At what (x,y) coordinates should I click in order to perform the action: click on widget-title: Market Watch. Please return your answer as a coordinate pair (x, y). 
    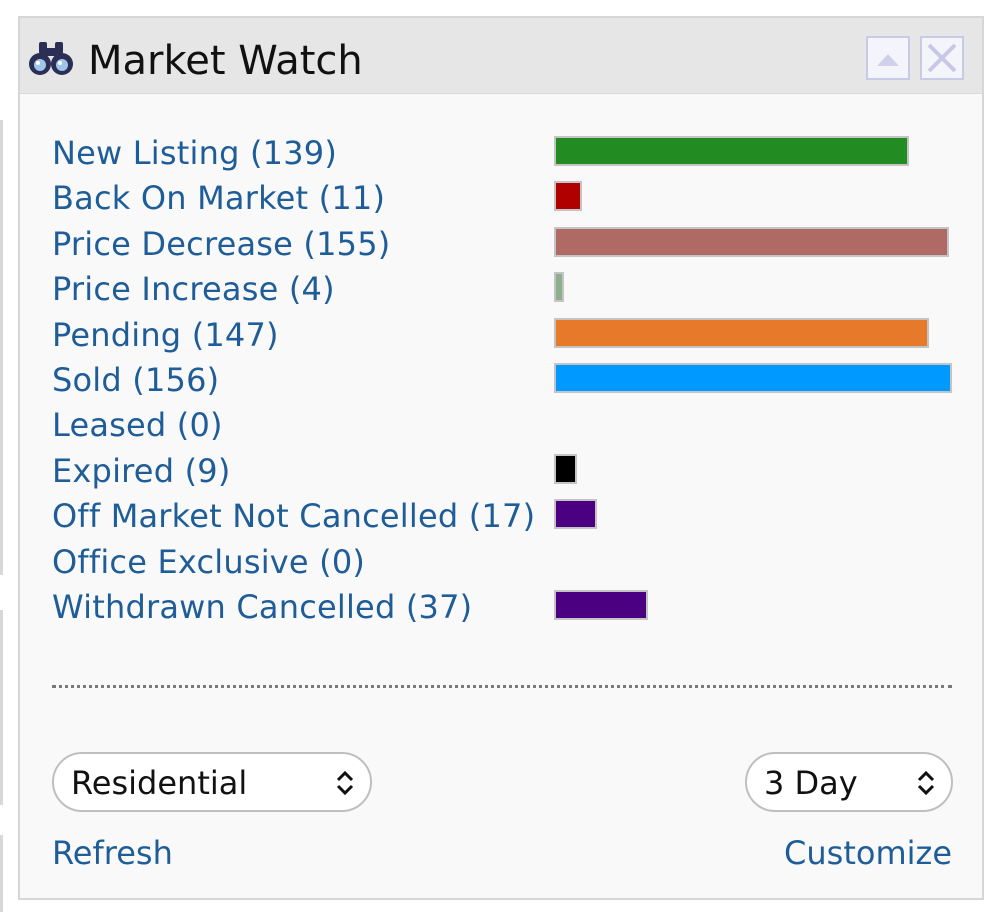
    Looking at the image, I should click on (225, 61).